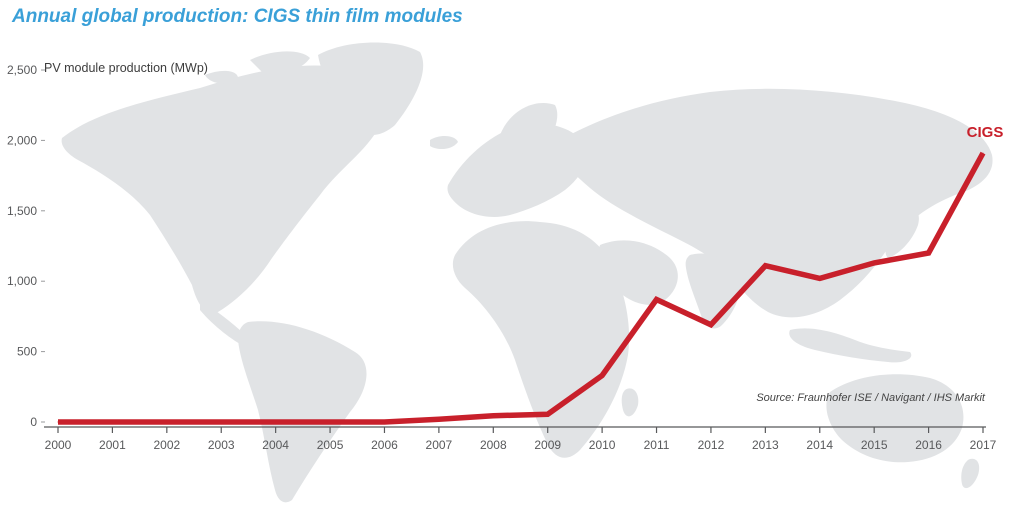 The height and width of the screenshot is (507, 1024). What do you see at coordinates (928, 445) in the screenshot?
I see `x-tick-label: 2016` at bounding box center [928, 445].